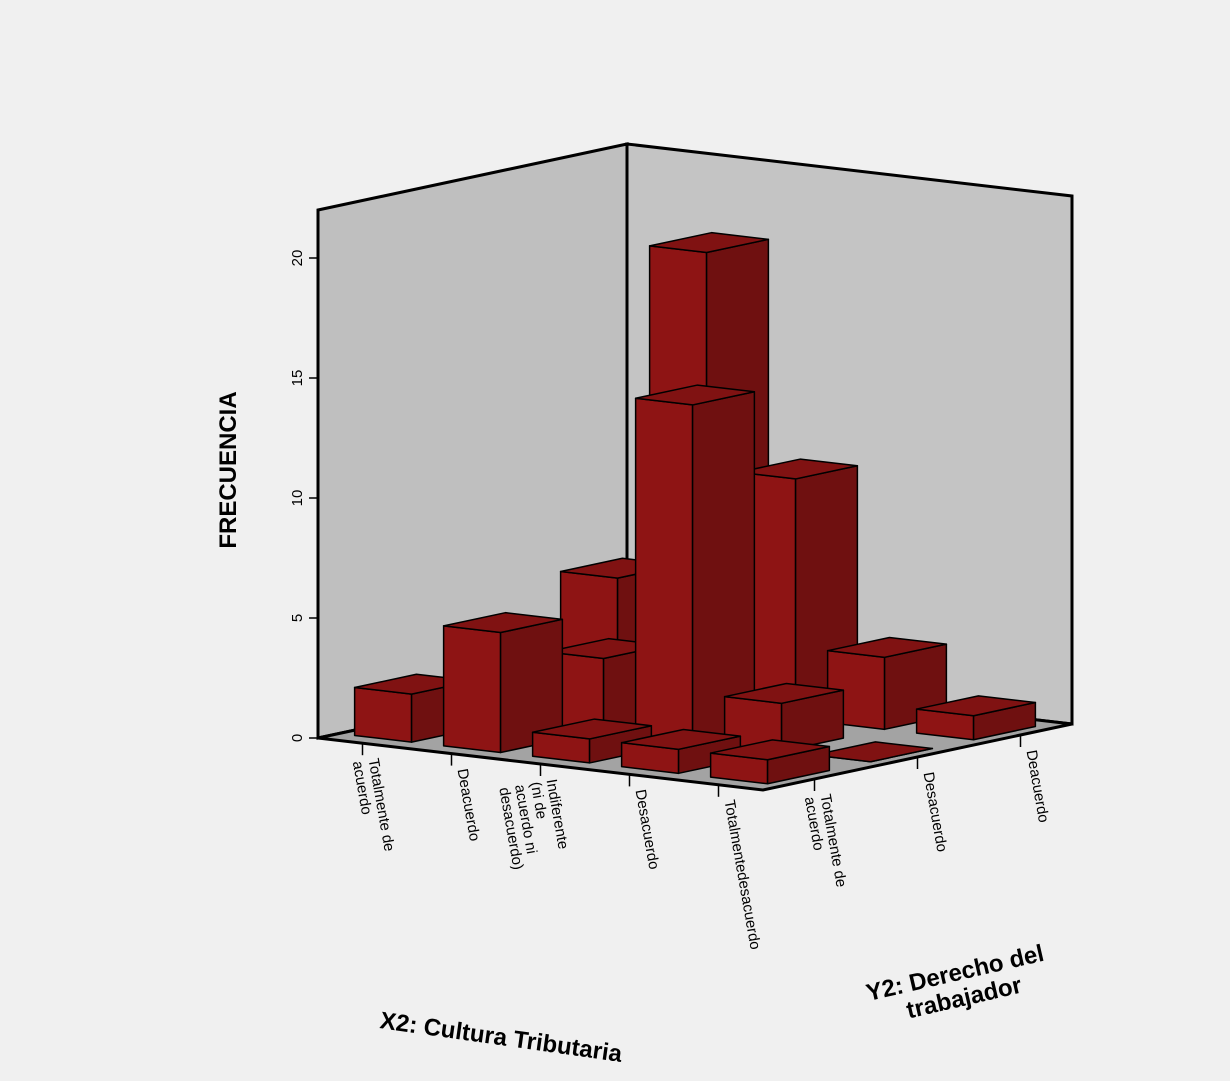  Describe the element at coordinates (297, 738) in the screenshot. I see `z-tick-label: 0` at that location.